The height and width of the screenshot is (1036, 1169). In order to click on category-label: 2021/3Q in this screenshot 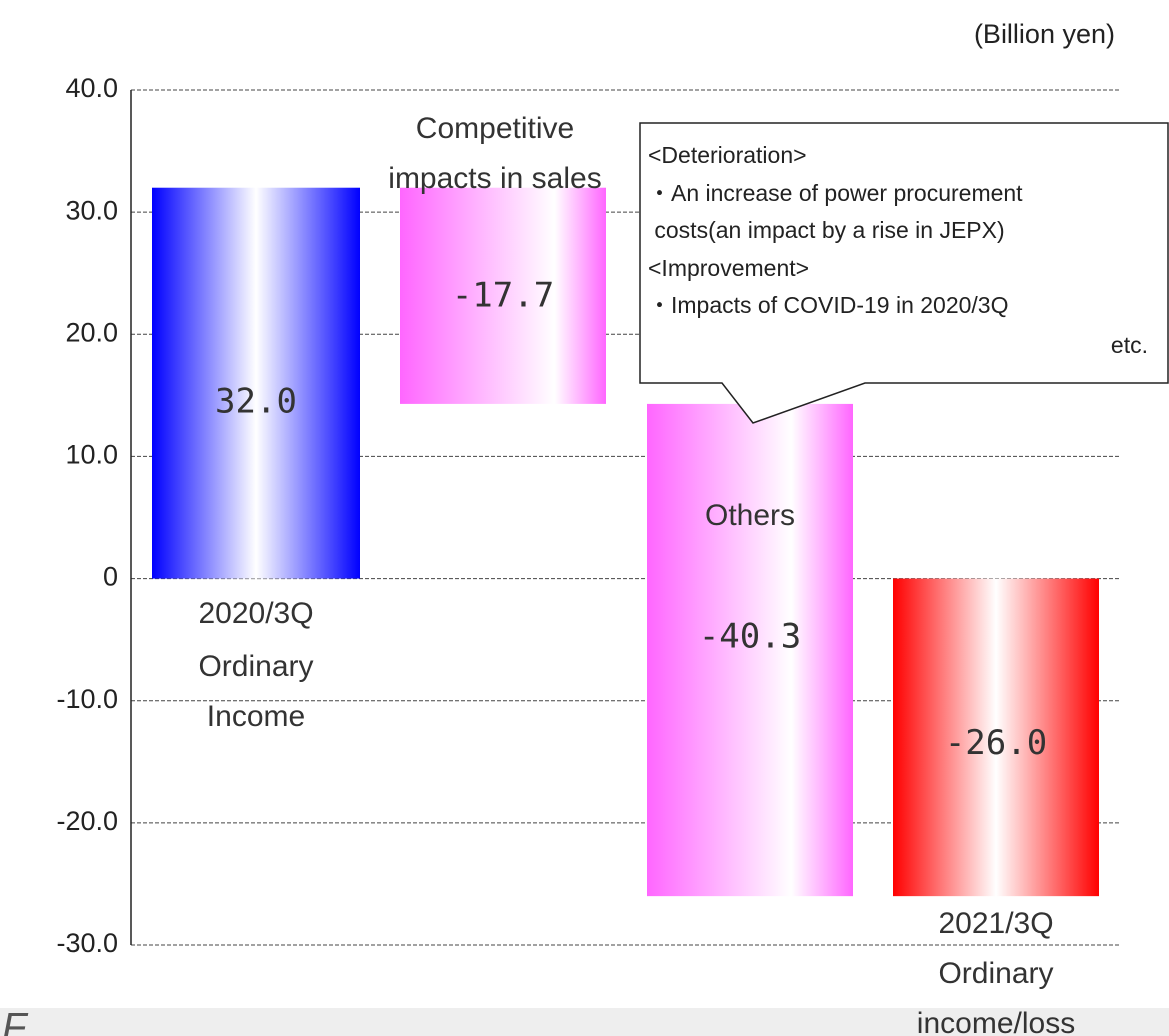, I will do `click(995, 923)`.